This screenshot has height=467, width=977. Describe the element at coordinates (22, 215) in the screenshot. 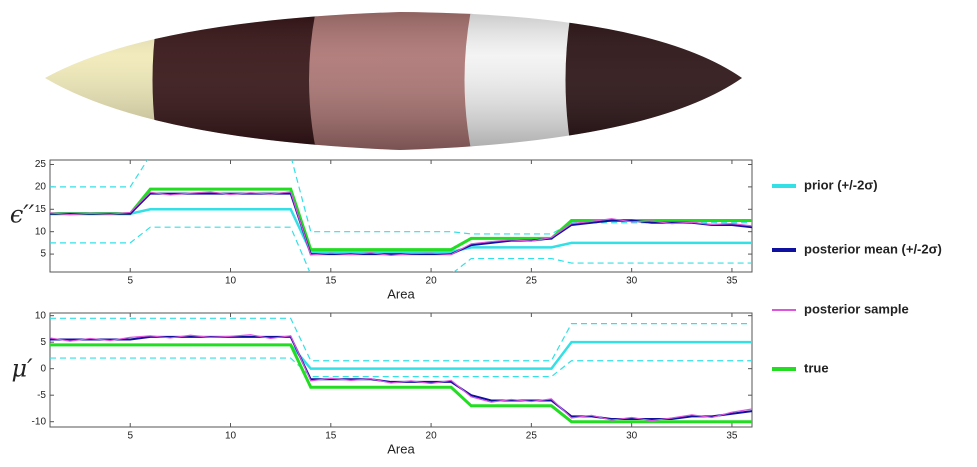

I see `y-axis-label: ϵ′′` at that location.